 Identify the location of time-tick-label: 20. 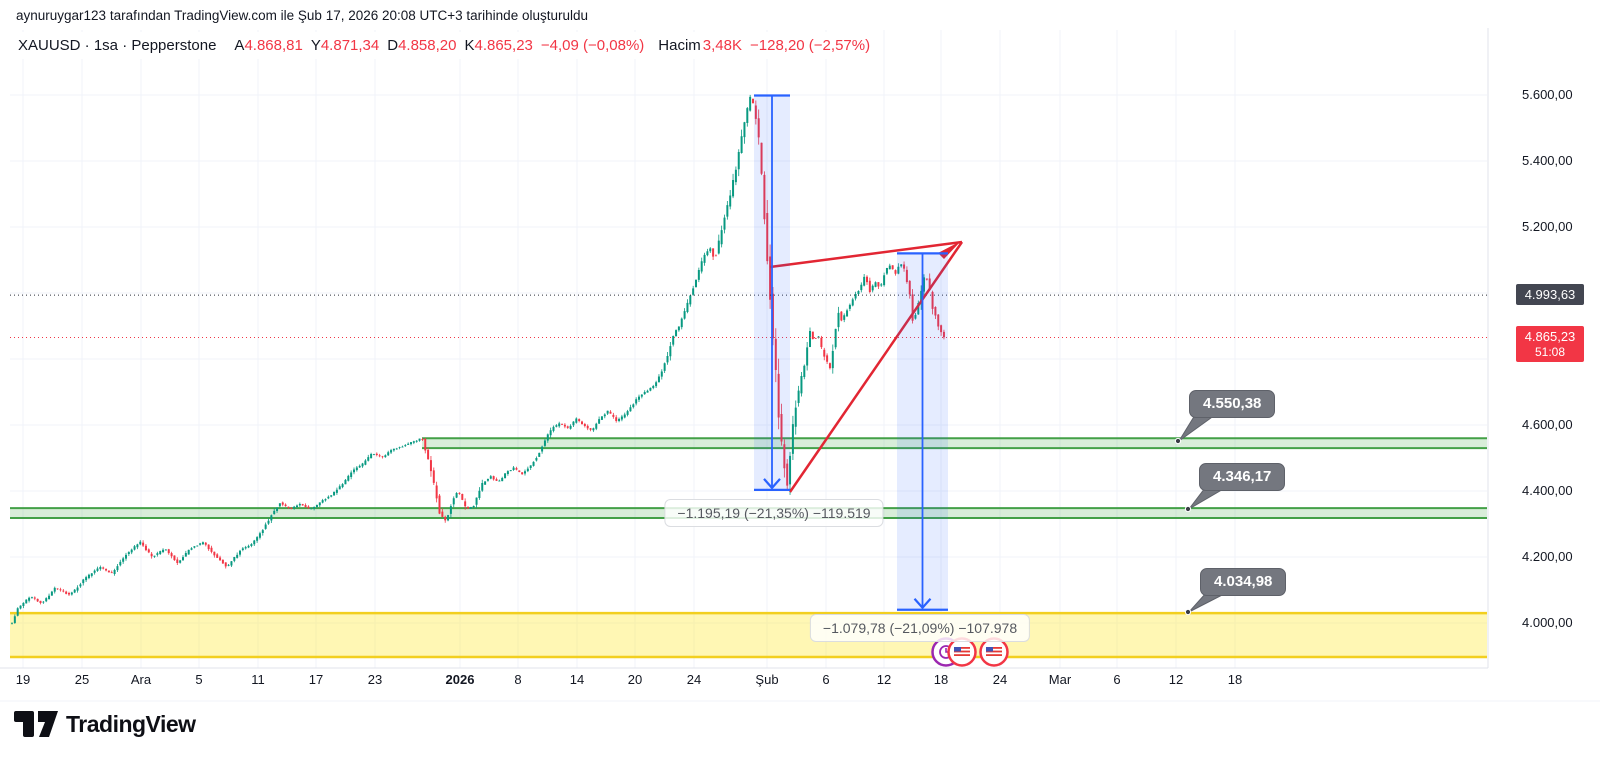
(635, 679).